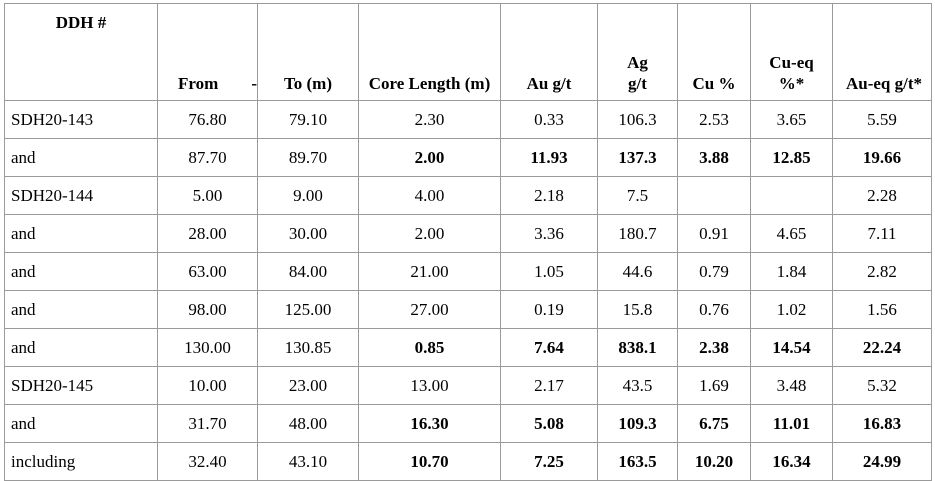 The width and height of the screenshot is (935, 481). I want to click on table-cell: 16.34, so click(791, 461).